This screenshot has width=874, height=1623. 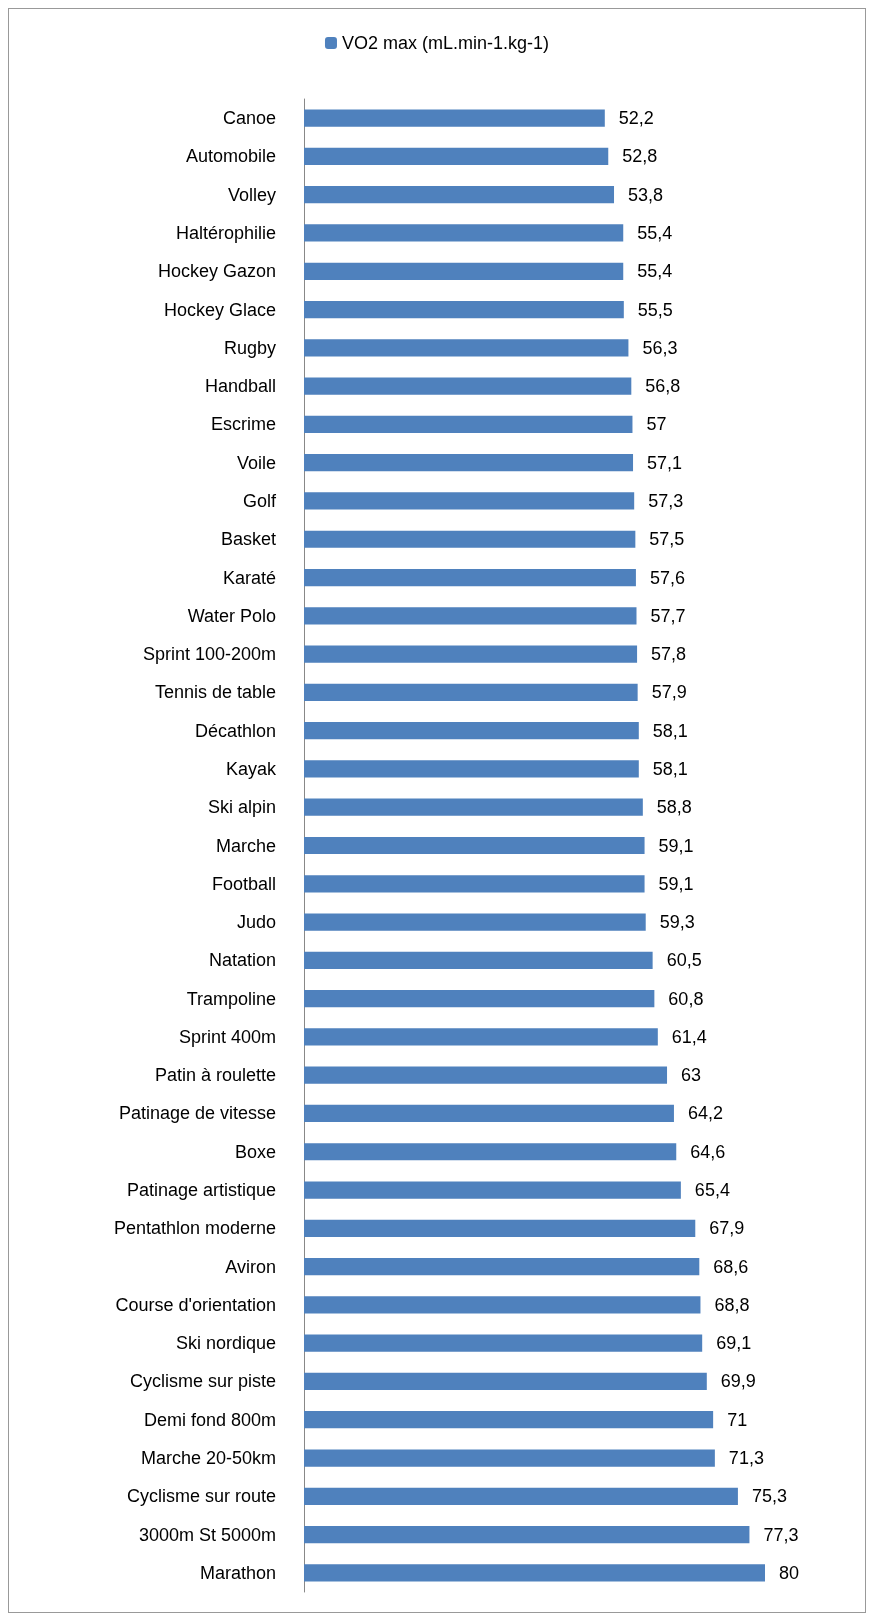 I want to click on y-tick-label: Volley, so click(x=251, y=194).